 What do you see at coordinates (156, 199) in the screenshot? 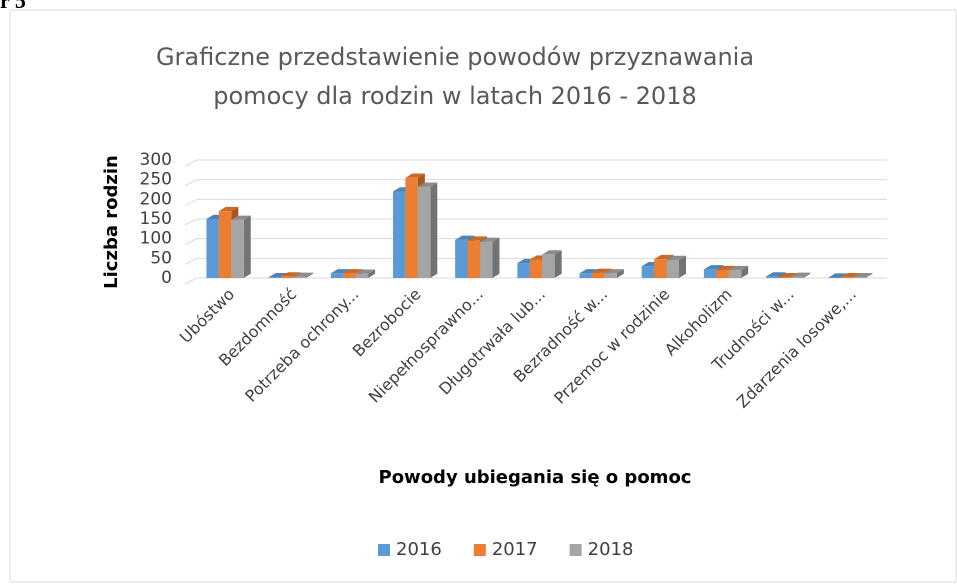
I see `y-tick-label: 200` at bounding box center [156, 199].